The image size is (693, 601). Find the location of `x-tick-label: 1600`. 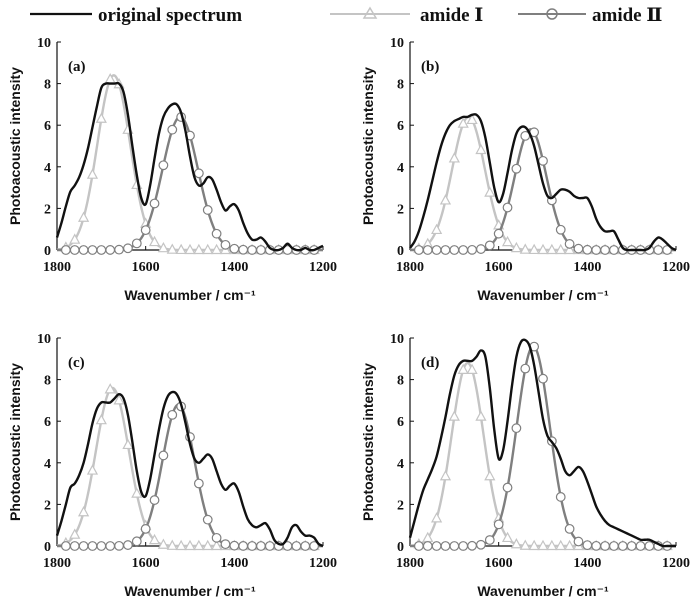

x-tick-label: 1600 is located at coordinates (499, 267).